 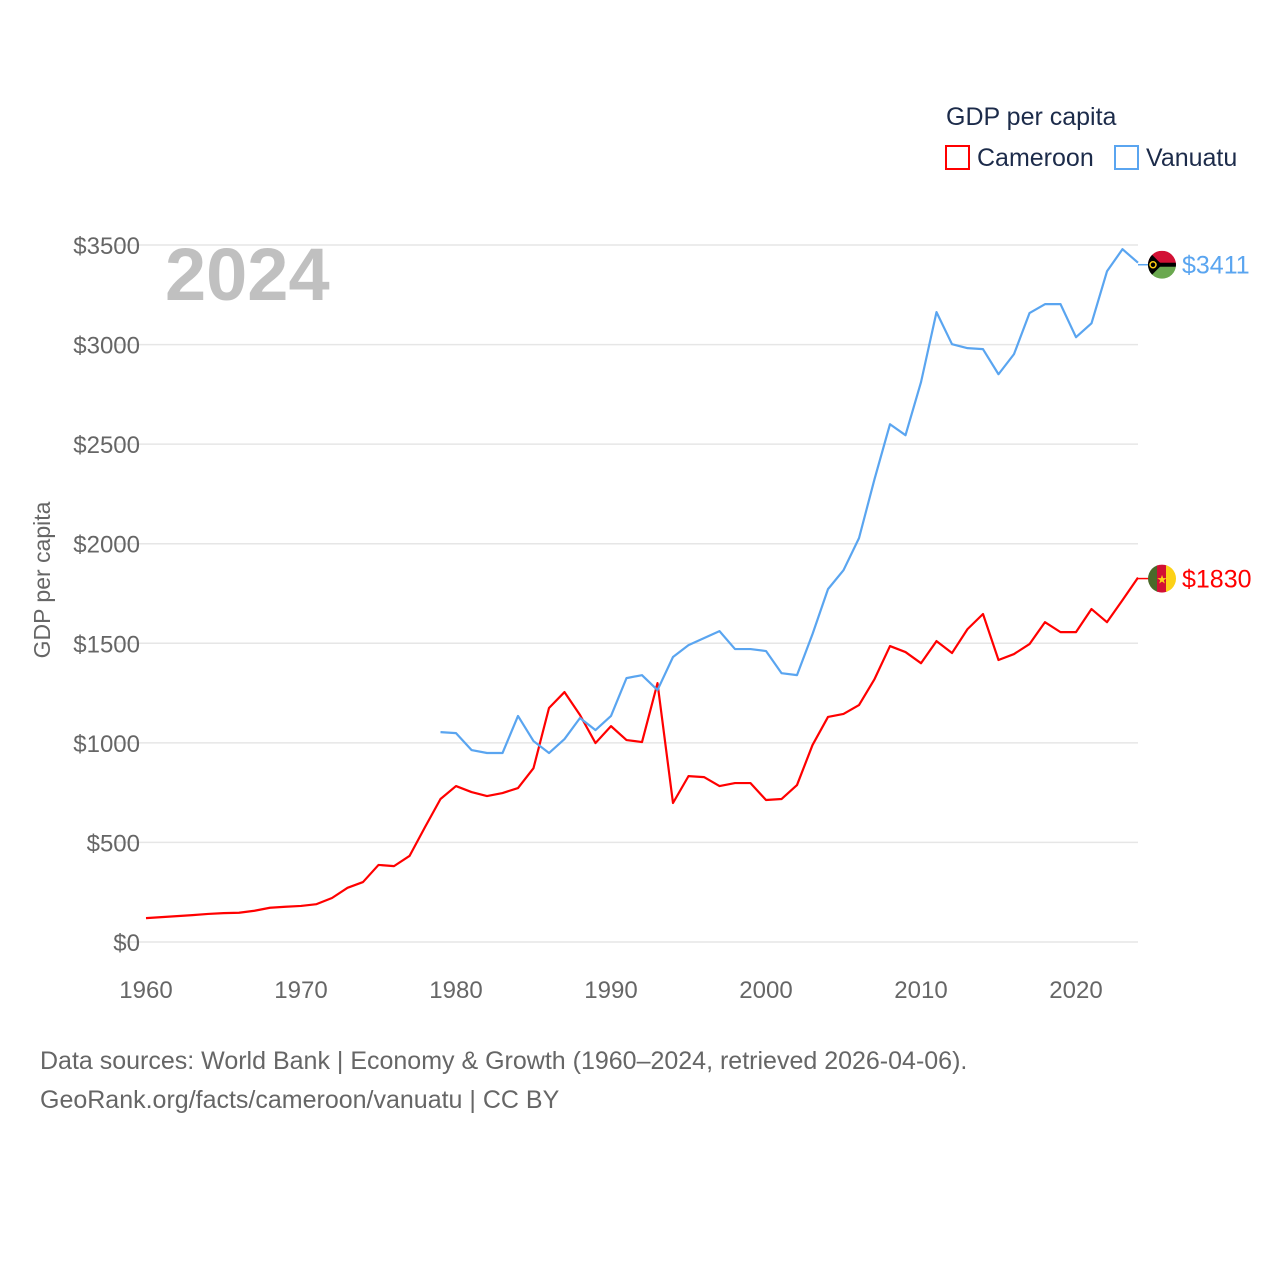 What do you see at coordinates (610, 990) in the screenshot?
I see `x-tick-label: 1990` at bounding box center [610, 990].